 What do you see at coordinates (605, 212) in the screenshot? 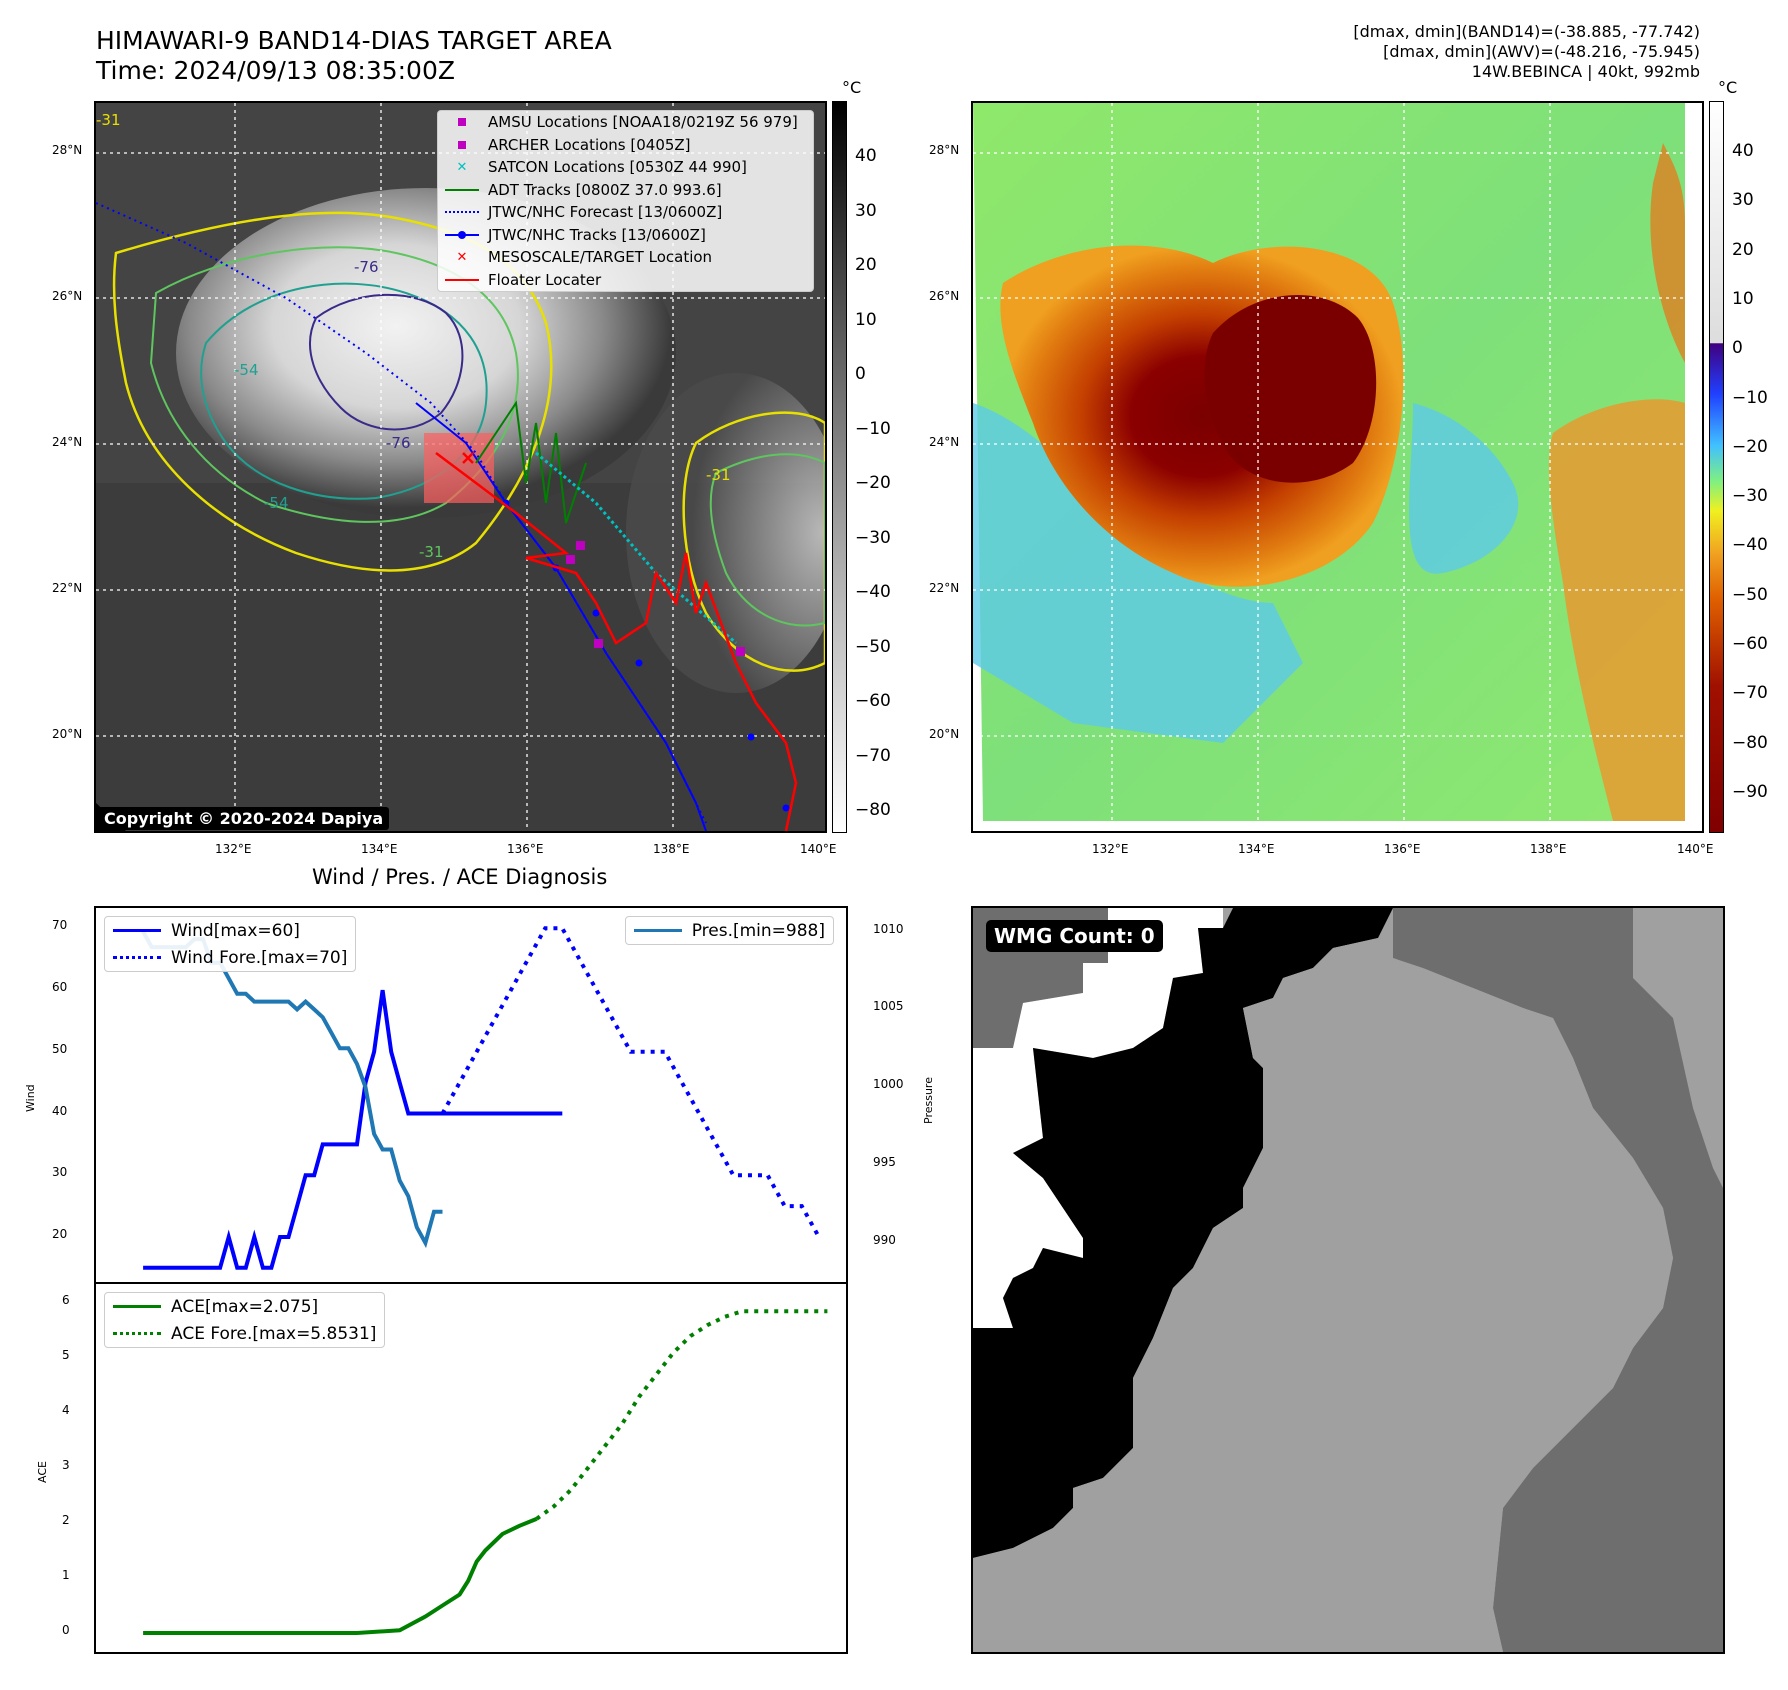
I see `legend-label: JTWC/NHC Forecast [13/0600Z]` at bounding box center [605, 212].